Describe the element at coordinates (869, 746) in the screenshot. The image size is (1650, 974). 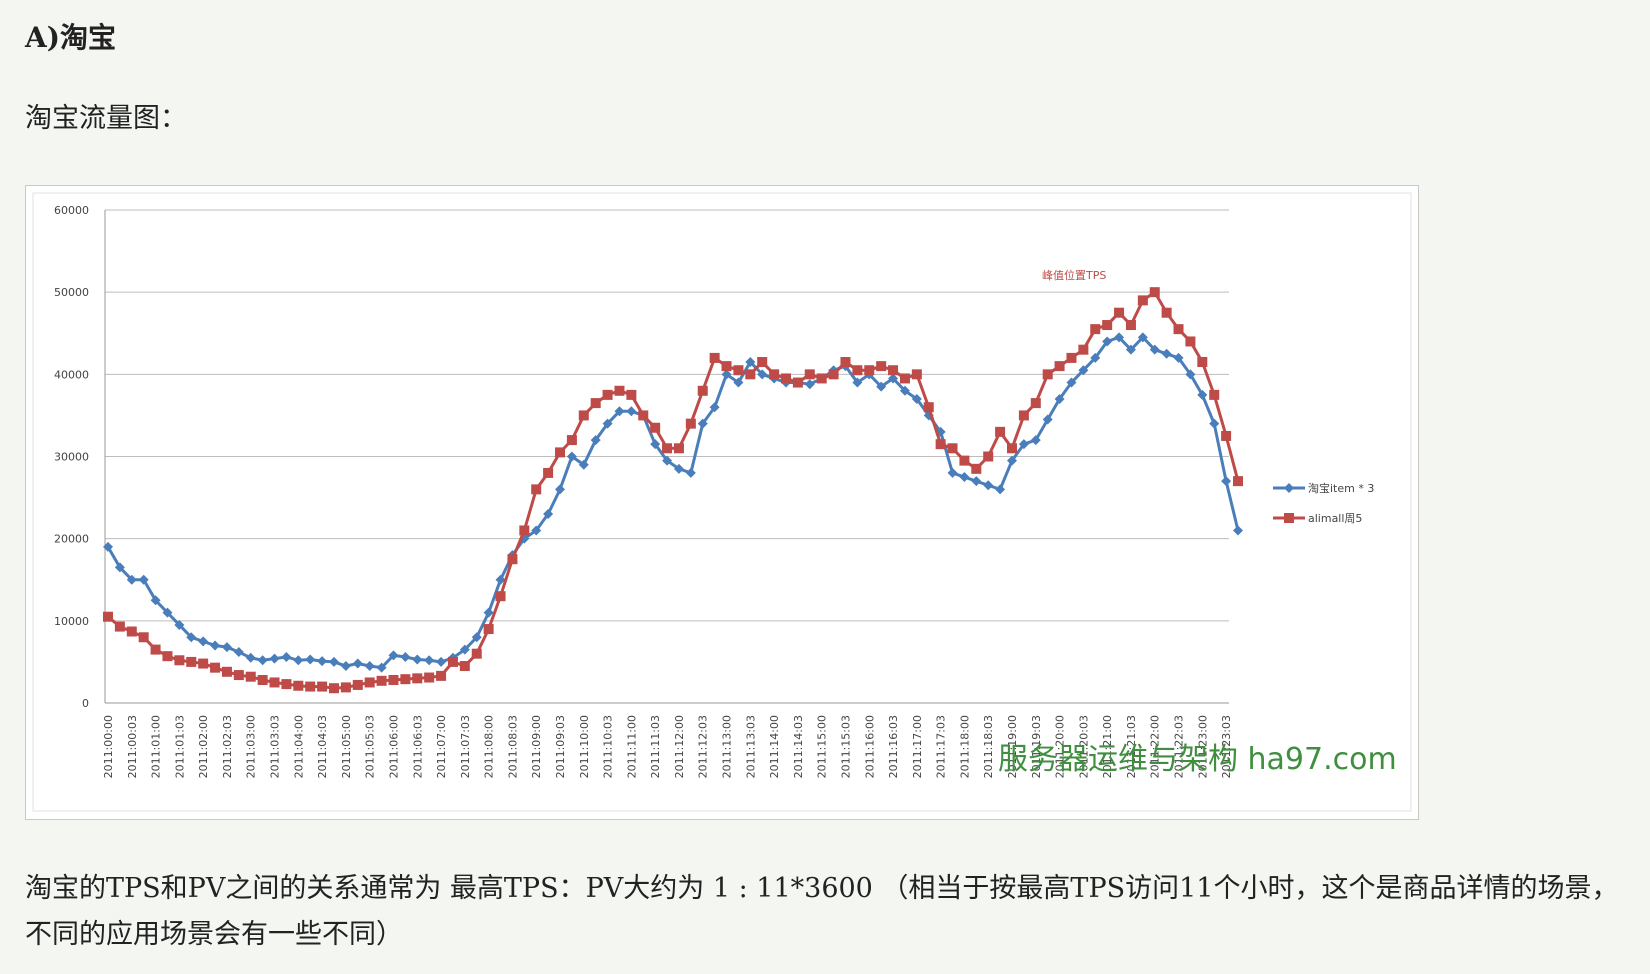
I see `x-tick-label: 2011:16:00` at that location.